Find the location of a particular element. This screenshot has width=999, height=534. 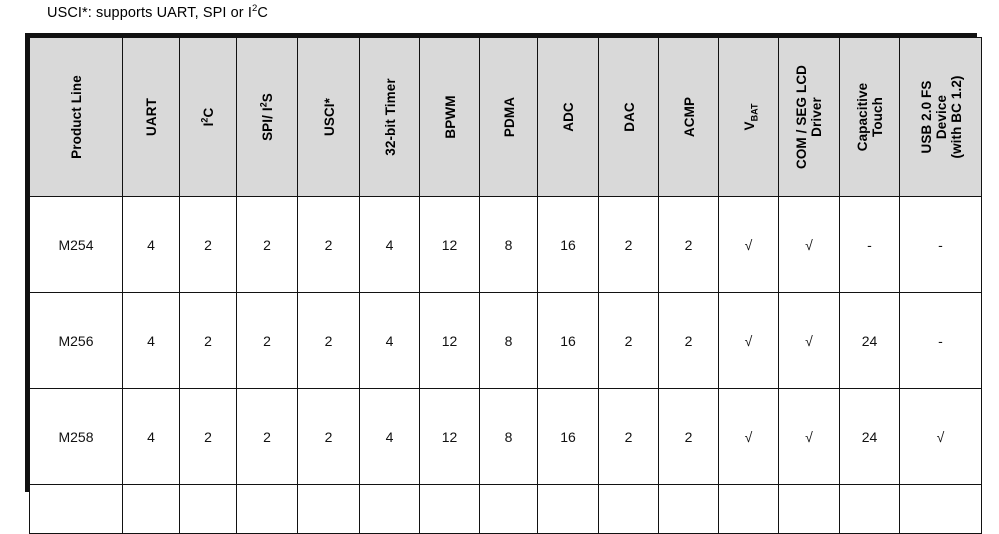

cell-usb-2-0-fs-device: √ is located at coordinates (941, 437).